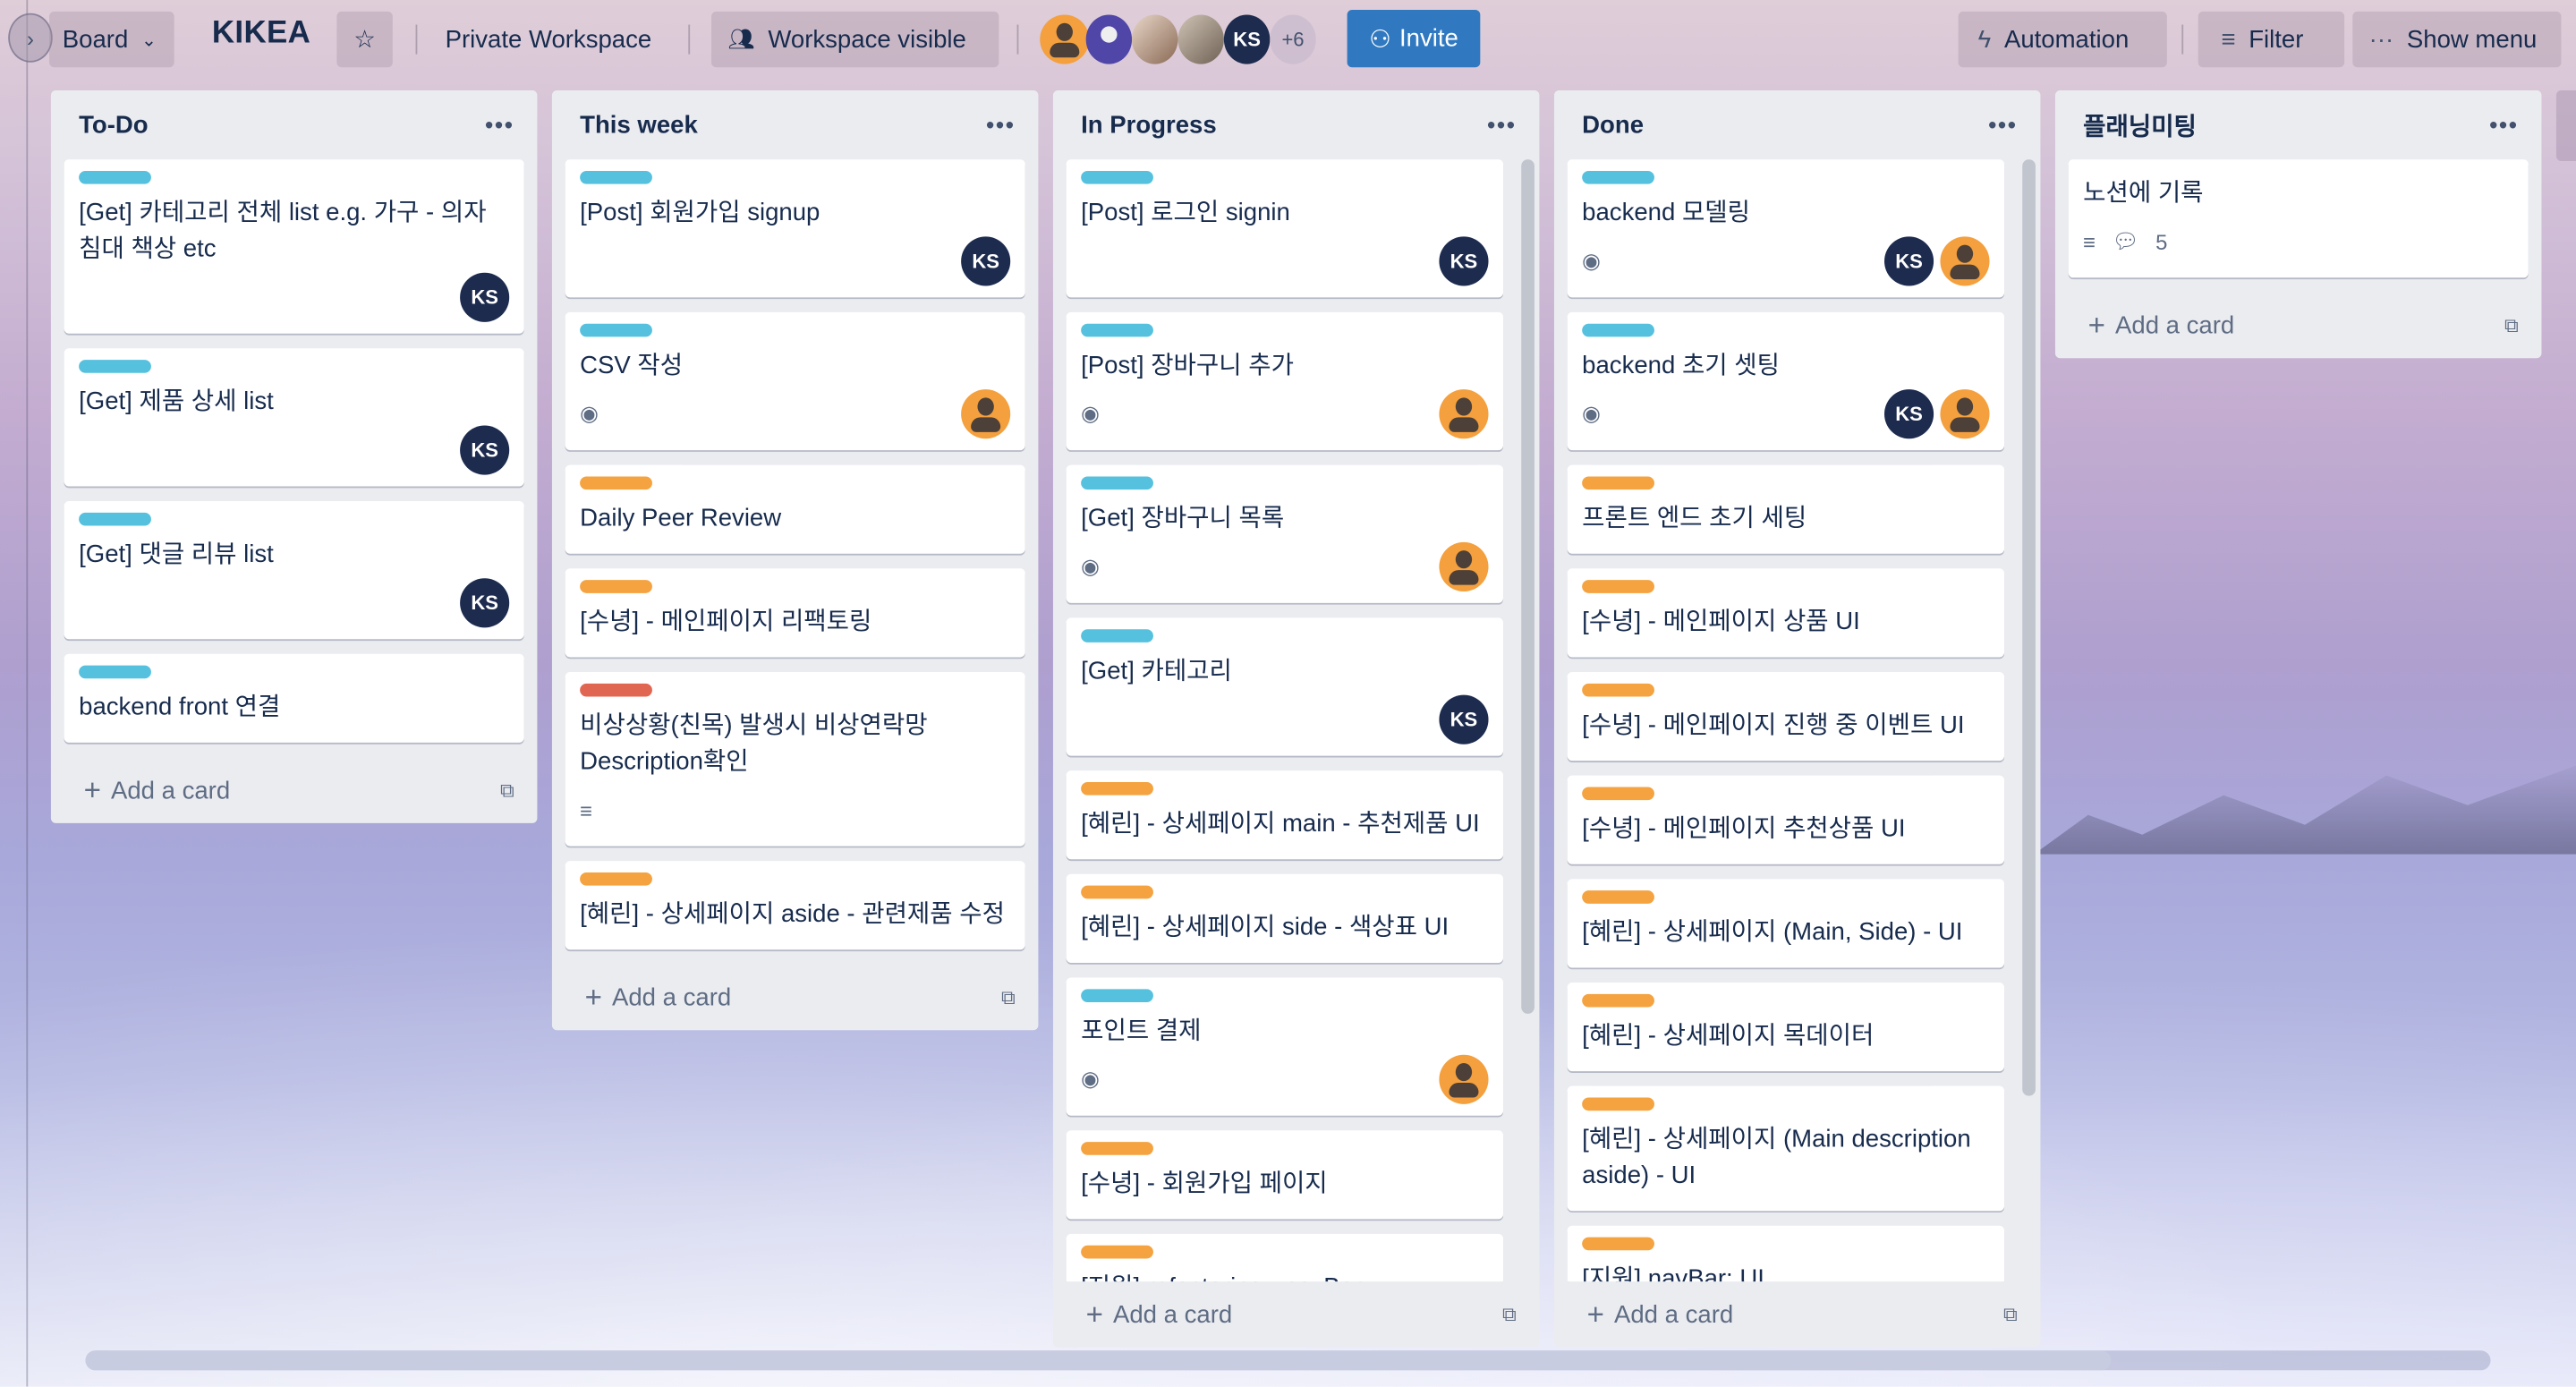 This screenshot has height=1387, width=2576. I want to click on list-title: This week, so click(639, 125).